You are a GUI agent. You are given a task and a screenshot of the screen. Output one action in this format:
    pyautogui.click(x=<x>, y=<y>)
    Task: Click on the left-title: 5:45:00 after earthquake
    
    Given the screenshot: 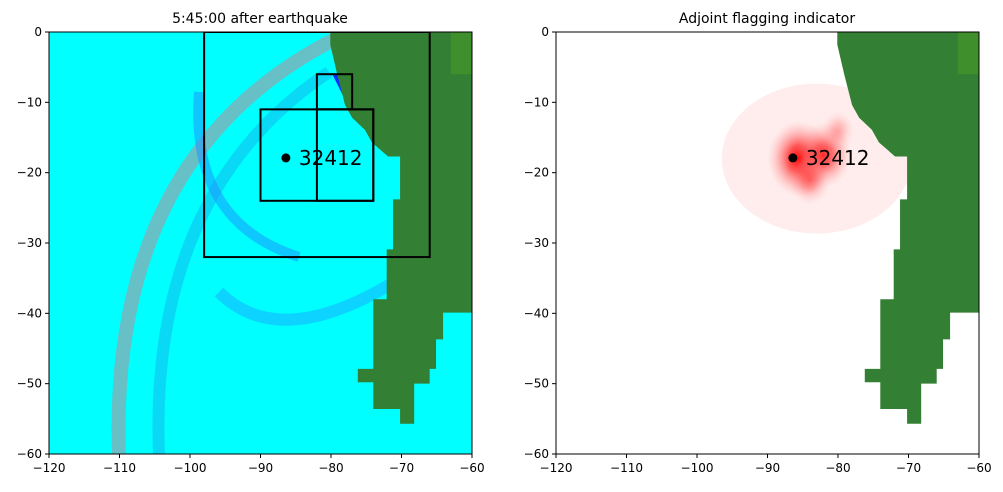 What is the action you would take?
    pyautogui.click(x=260, y=19)
    